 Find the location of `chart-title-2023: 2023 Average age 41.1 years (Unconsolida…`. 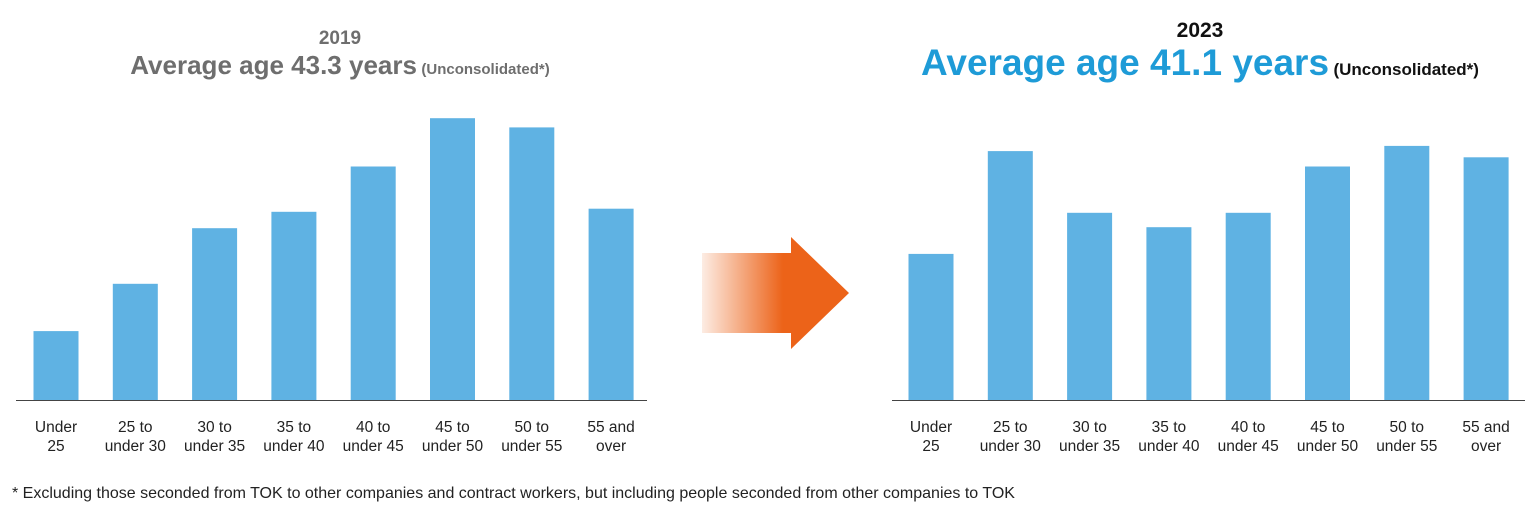

chart-title-2023: 2023 Average age 41.1 years (Unconsolida… is located at coordinates (1200, 52).